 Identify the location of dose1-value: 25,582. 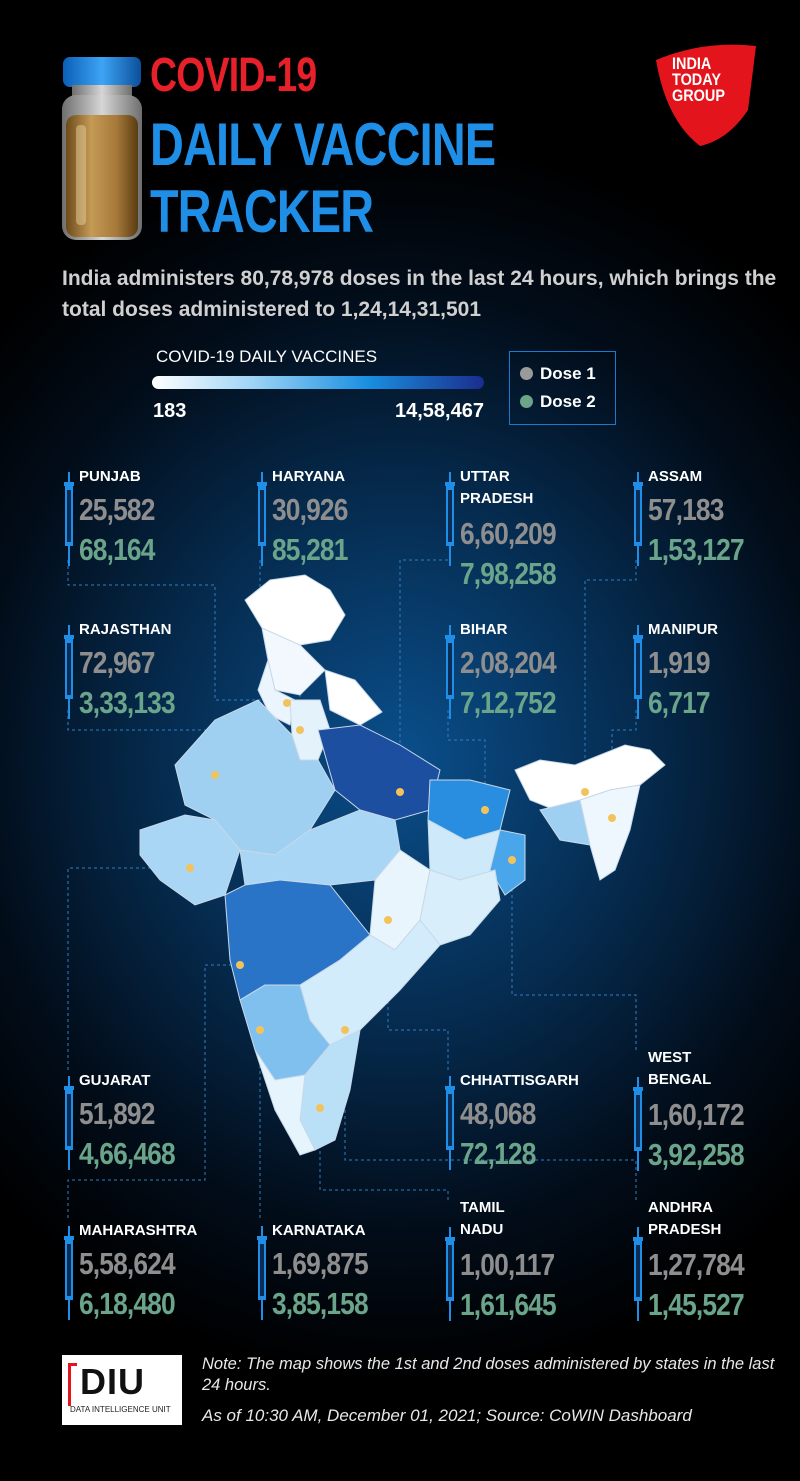
(117, 509).